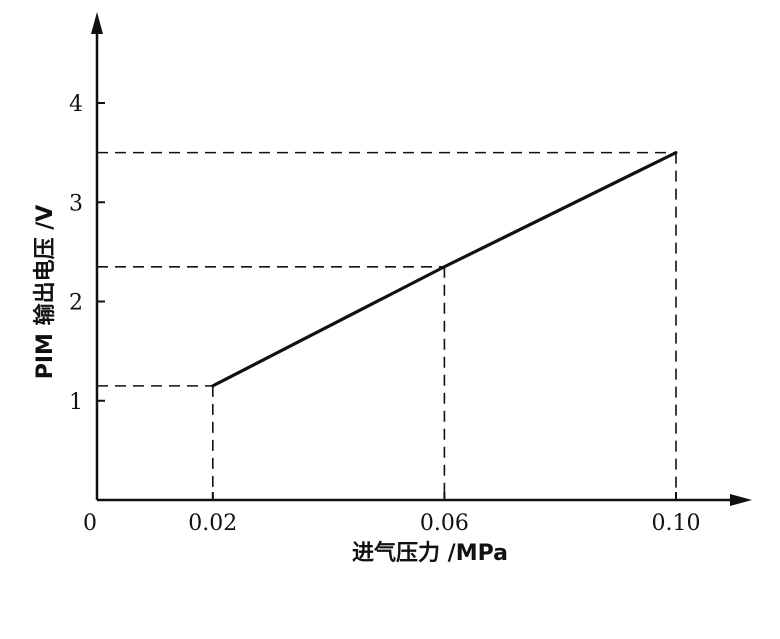 The height and width of the screenshot is (639, 780). What do you see at coordinates (76, 402) in the screenshot?
I see `y-tick-label: 1` at bounding box center [76, 402].